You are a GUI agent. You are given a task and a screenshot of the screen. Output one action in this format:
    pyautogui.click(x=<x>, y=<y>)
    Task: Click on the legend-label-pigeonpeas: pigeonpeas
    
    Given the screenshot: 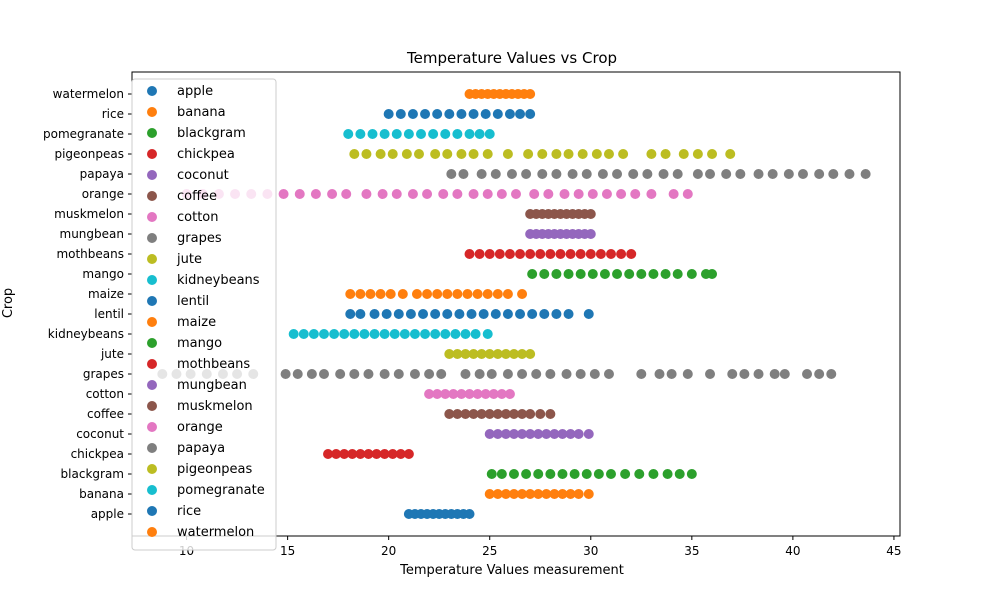 What is the action you would take?
    pyautogui.click(x=215, y=469)
    